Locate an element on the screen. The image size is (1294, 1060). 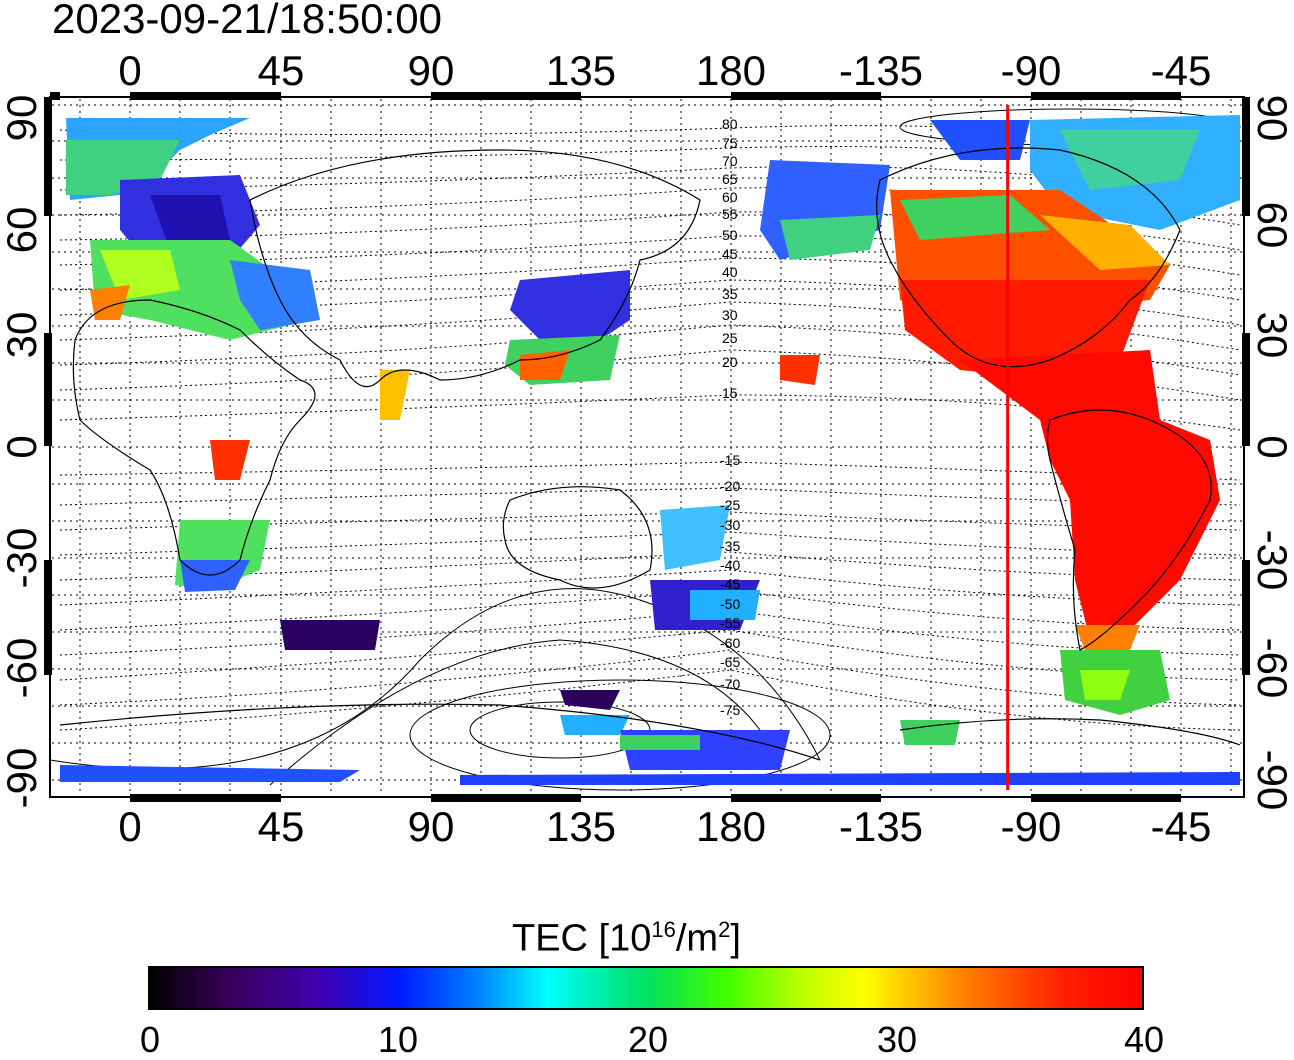
lon-tick-bottom-label: -90 is located at coordinates (1031, 826).